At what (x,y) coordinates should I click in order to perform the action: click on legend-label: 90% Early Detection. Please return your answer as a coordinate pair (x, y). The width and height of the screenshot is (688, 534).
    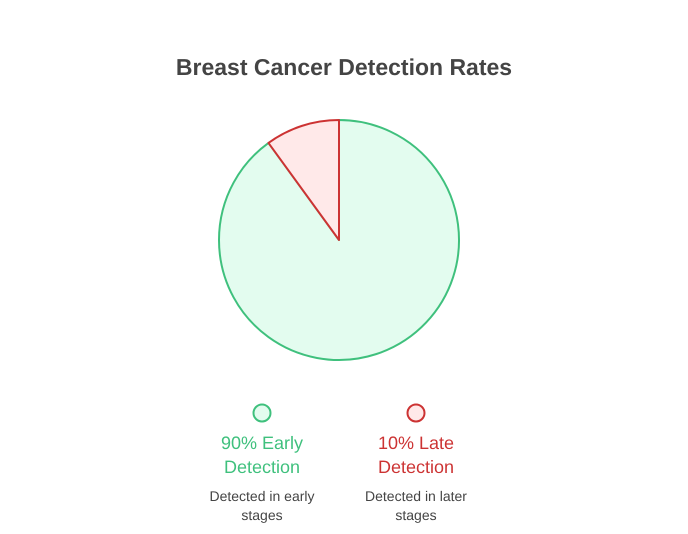
    Looking at the image, I should click on (262, 455).